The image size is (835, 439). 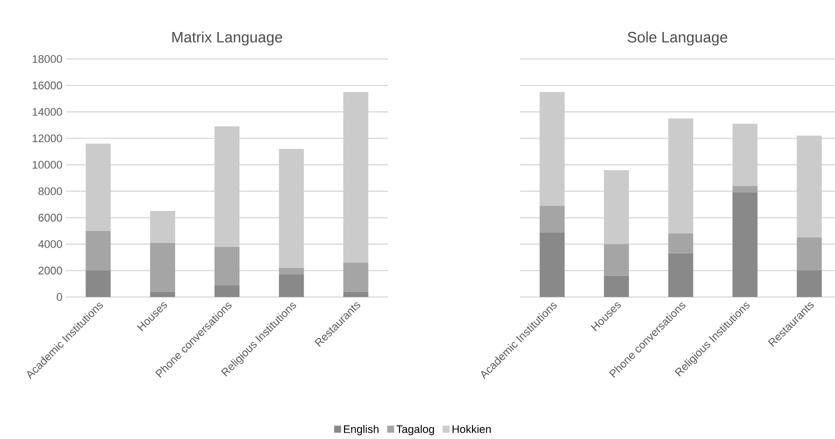 What do you see at coordinates (415, 430) in the screenshot?
I see `legend-label: Tagalog` at bounding box center [415, 430].